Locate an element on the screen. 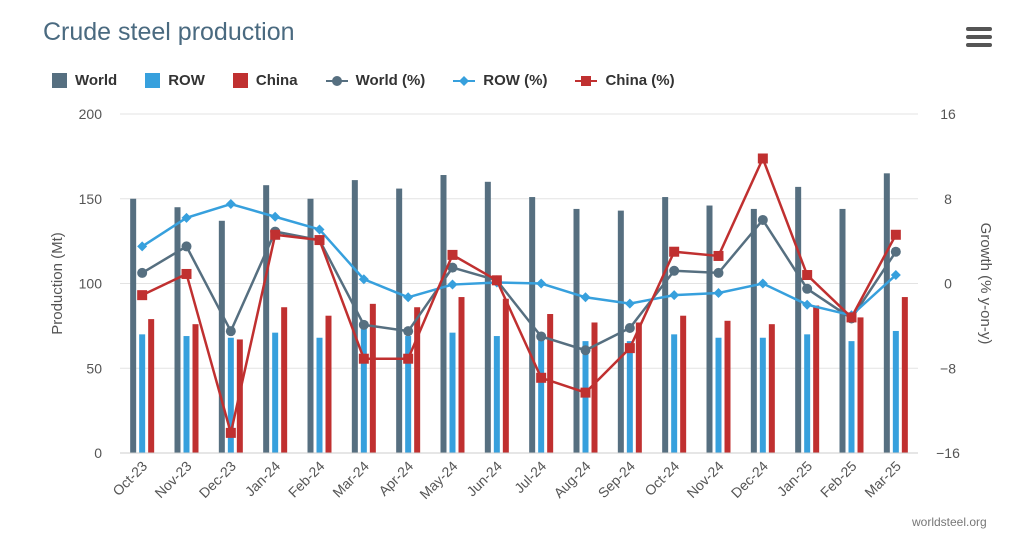 The width and height of the screenshot is (1024, 550). credit-text: worldsteel.org is located at coordinates (949, 522).